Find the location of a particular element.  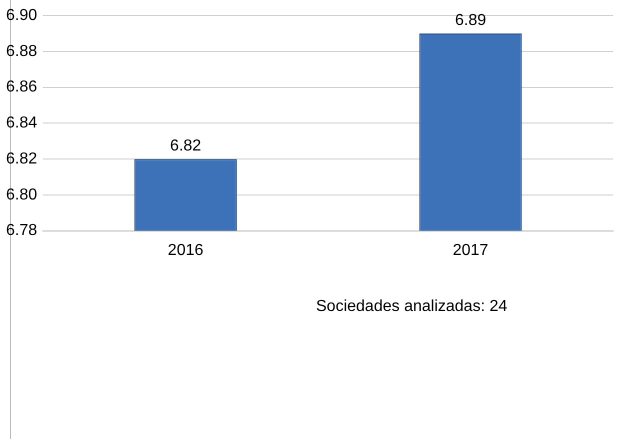

y-tick-label: 6.90 is located at coordinates (22, 15).